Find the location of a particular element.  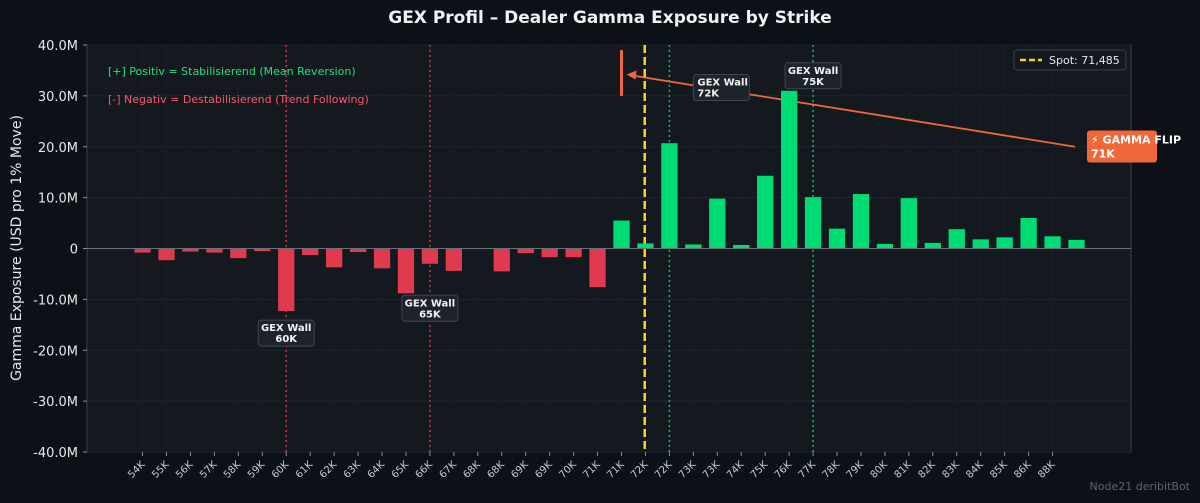

y-tick-label-7: -30.0M is located at coordinates (55, 402).